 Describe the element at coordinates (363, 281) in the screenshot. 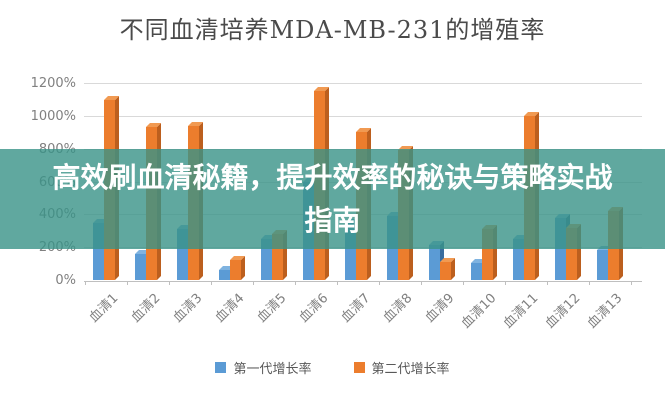

I see `x-axis-line` at that location.